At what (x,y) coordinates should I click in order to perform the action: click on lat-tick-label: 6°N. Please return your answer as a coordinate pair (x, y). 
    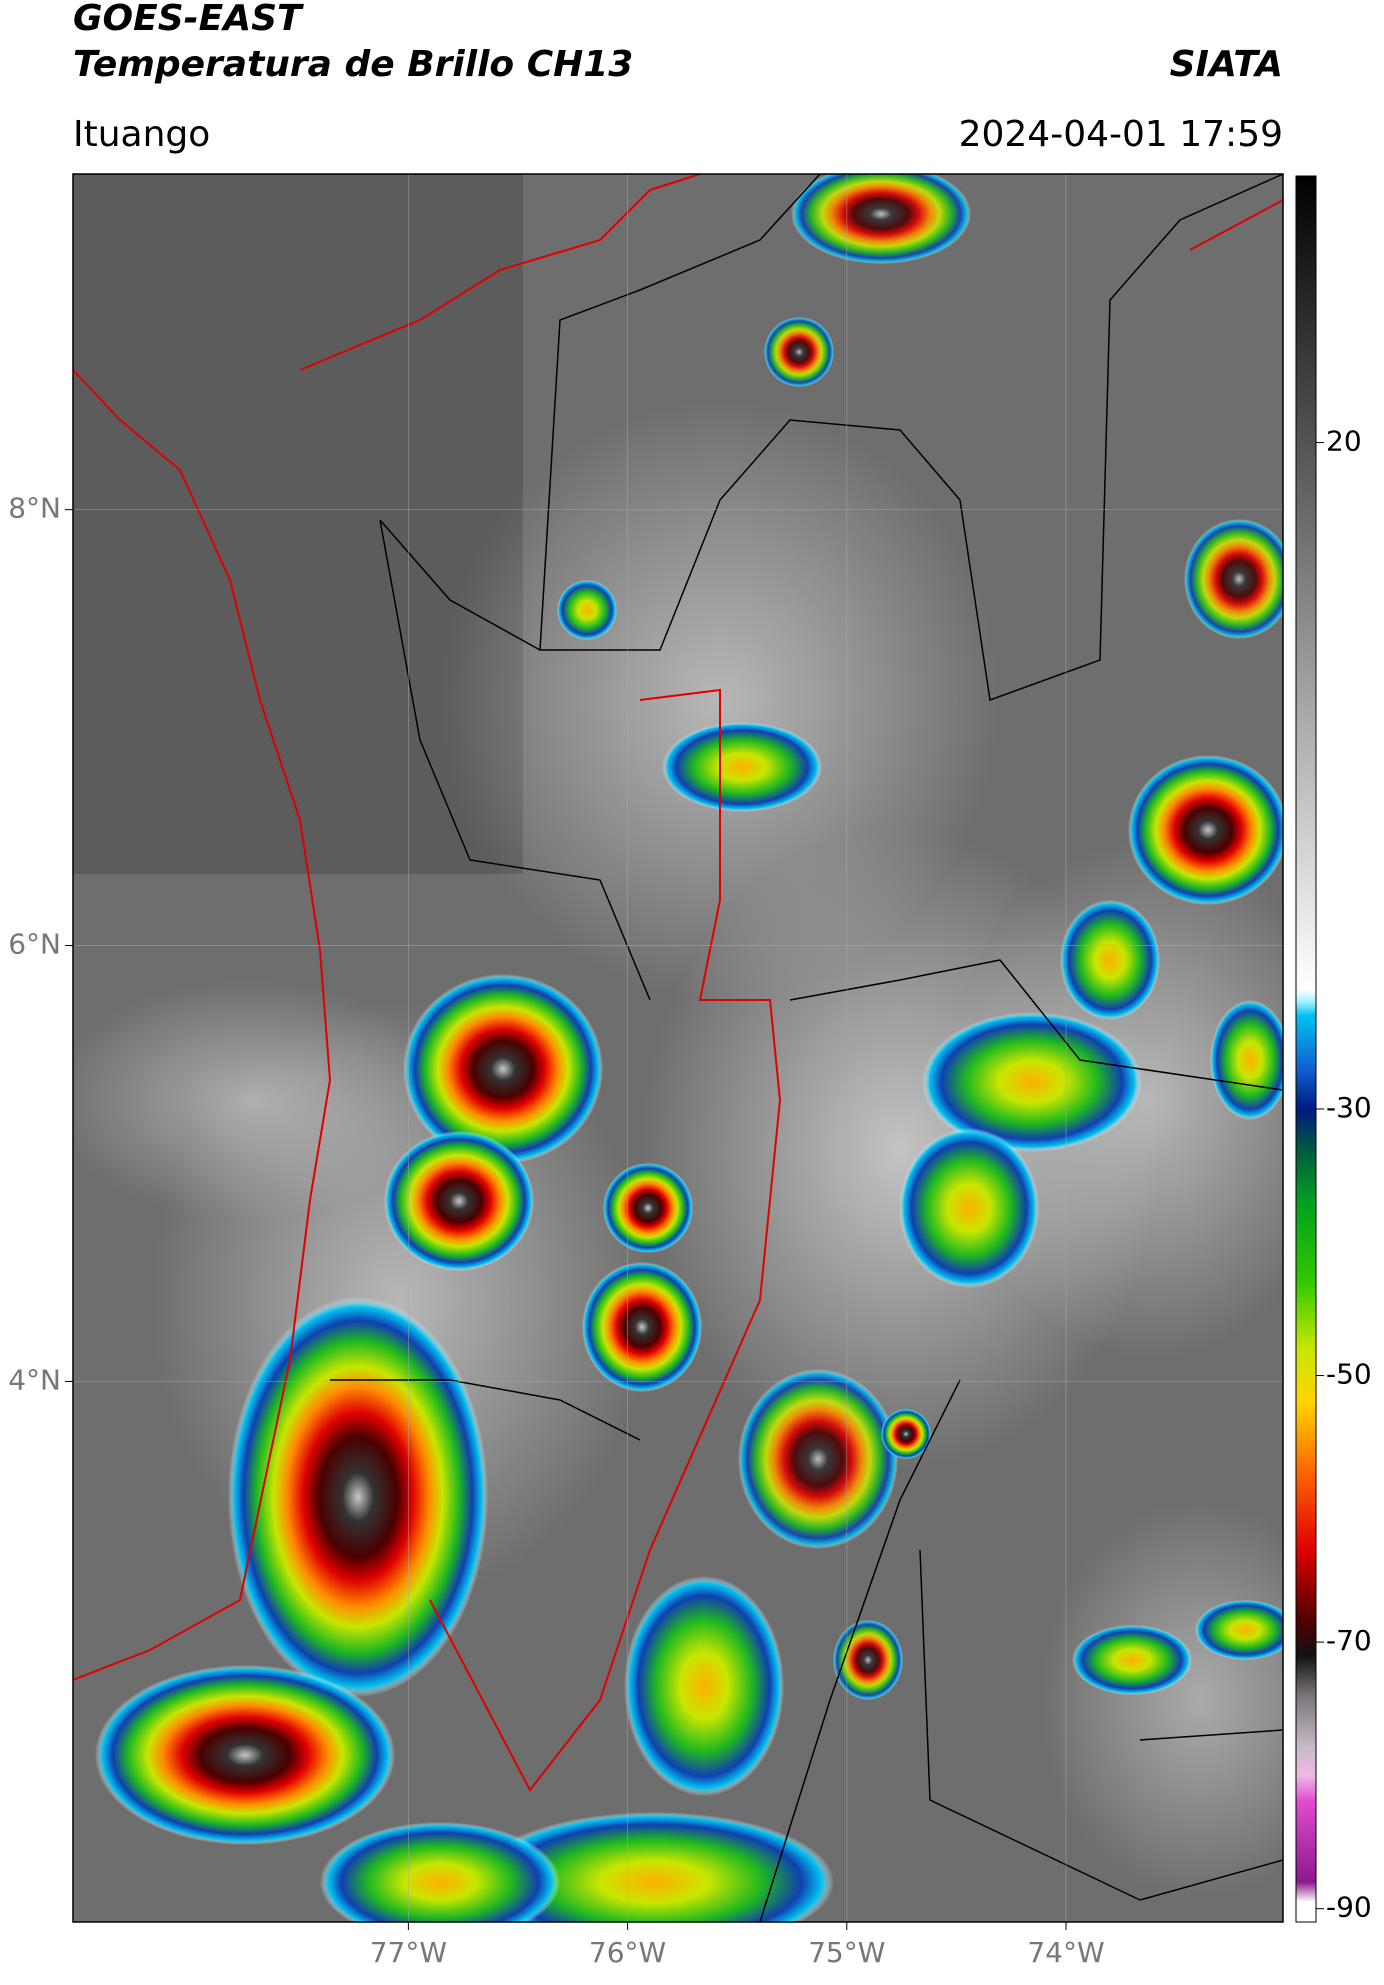
    Looking at the image, I should click on (34, 944).